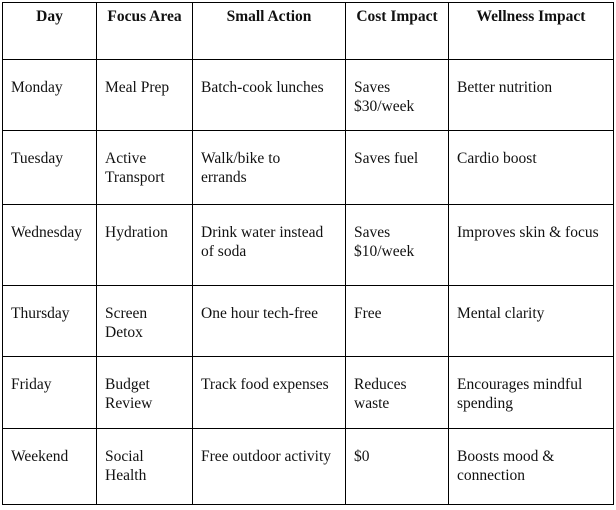  I want to click on cell-cost-impact: Saves $30/week, so click(397, 95).